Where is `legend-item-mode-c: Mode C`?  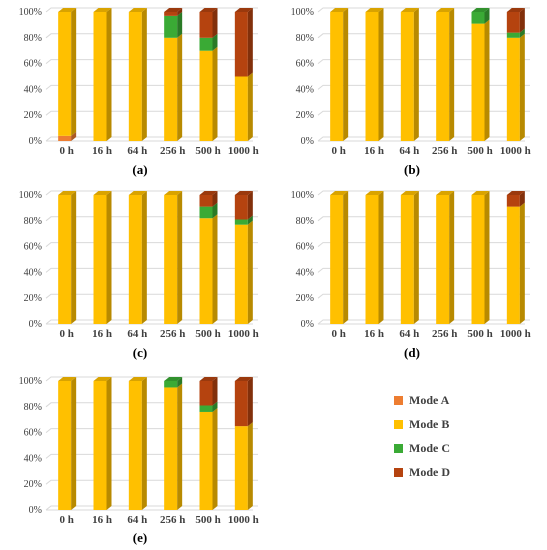 legend-item-mode-c: Mode C is located at coordinates (422, 448).